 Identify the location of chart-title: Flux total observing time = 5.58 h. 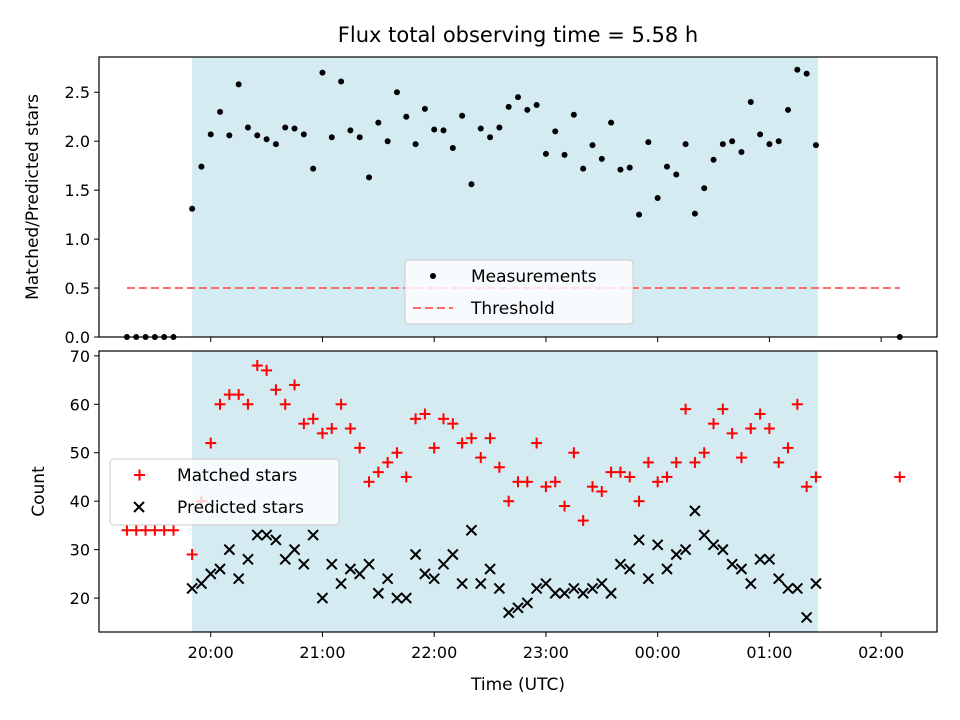
(518, 35).